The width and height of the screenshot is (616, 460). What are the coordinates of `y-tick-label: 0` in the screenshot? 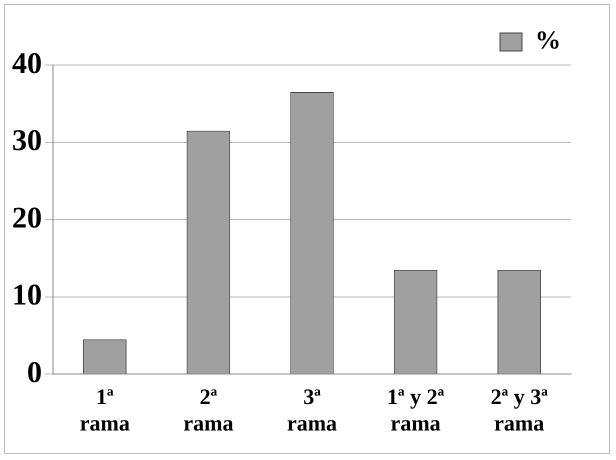 It's located at (34, 372).